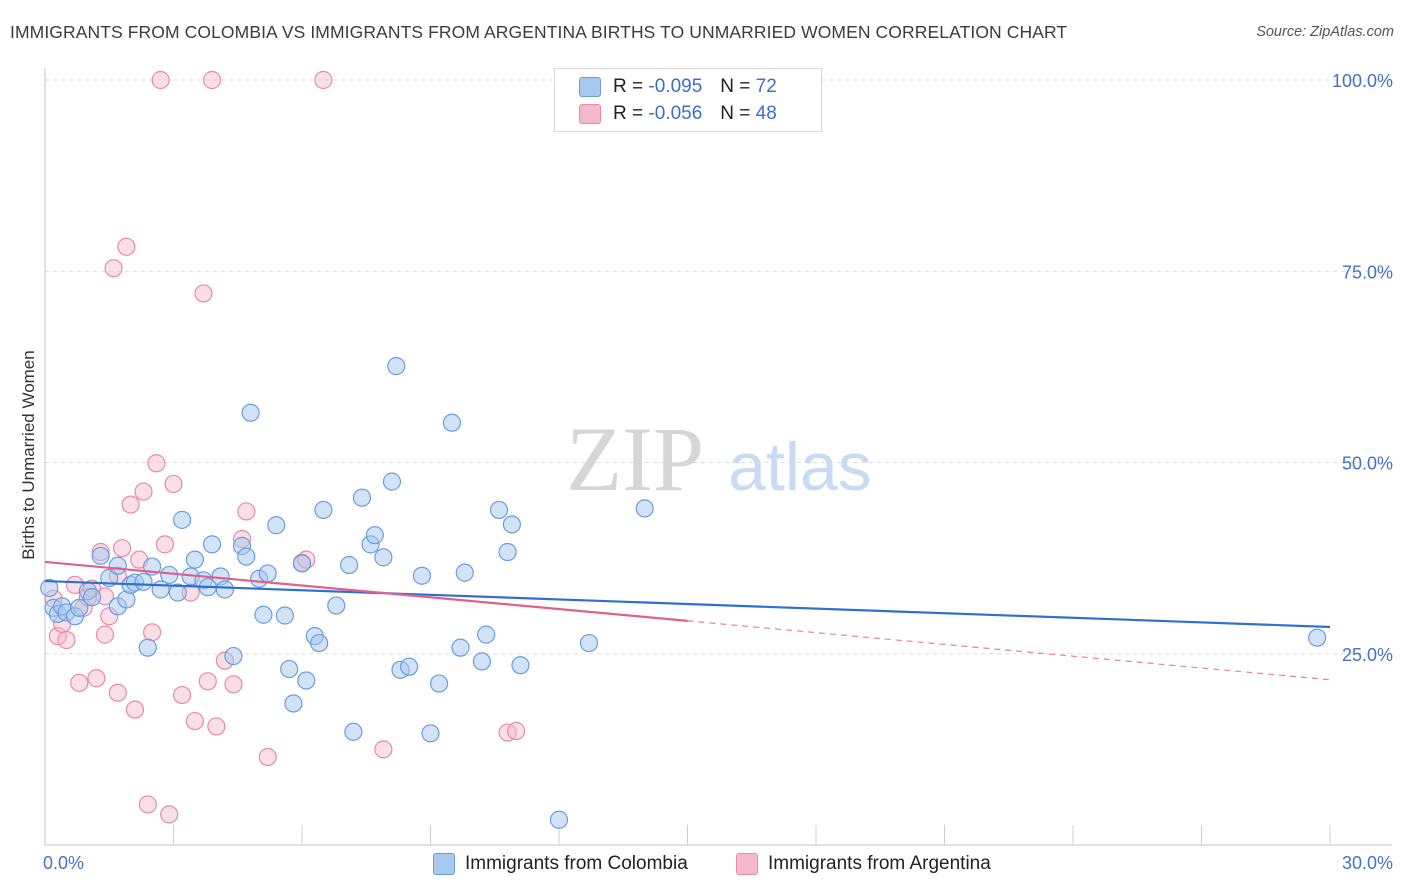 This screenshot has width=1406, height=892. Describe the element at coordinates (1009, 650) in the screenshot. I see `argentina-trend-line-extended` at that location.